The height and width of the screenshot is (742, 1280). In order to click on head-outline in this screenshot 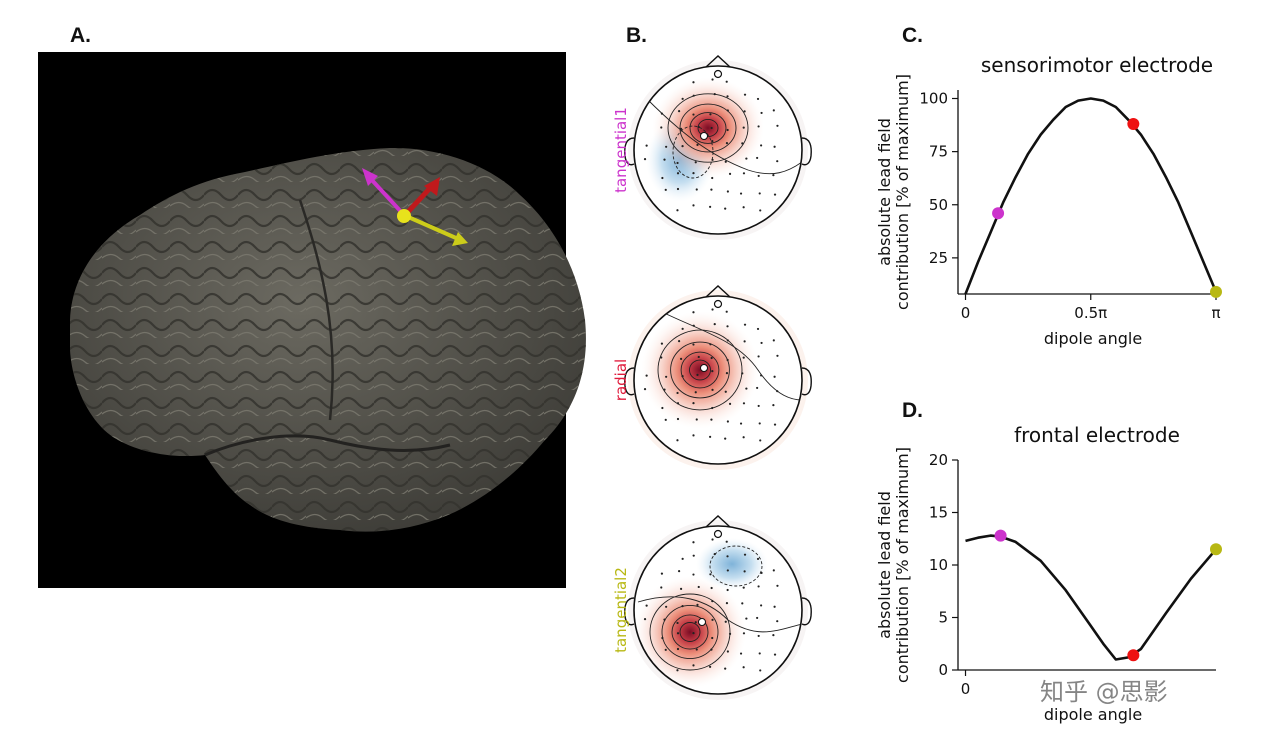, I will do `click(718, 610)`.